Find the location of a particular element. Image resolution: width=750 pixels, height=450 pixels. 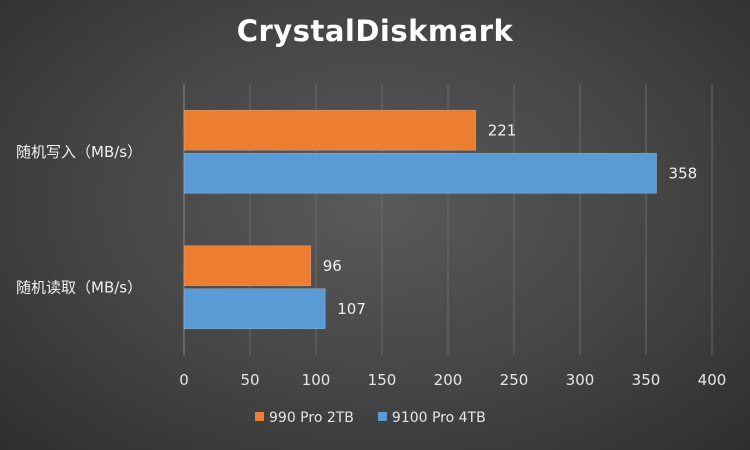

data-label: 221 is located at coordinates (502, 130).